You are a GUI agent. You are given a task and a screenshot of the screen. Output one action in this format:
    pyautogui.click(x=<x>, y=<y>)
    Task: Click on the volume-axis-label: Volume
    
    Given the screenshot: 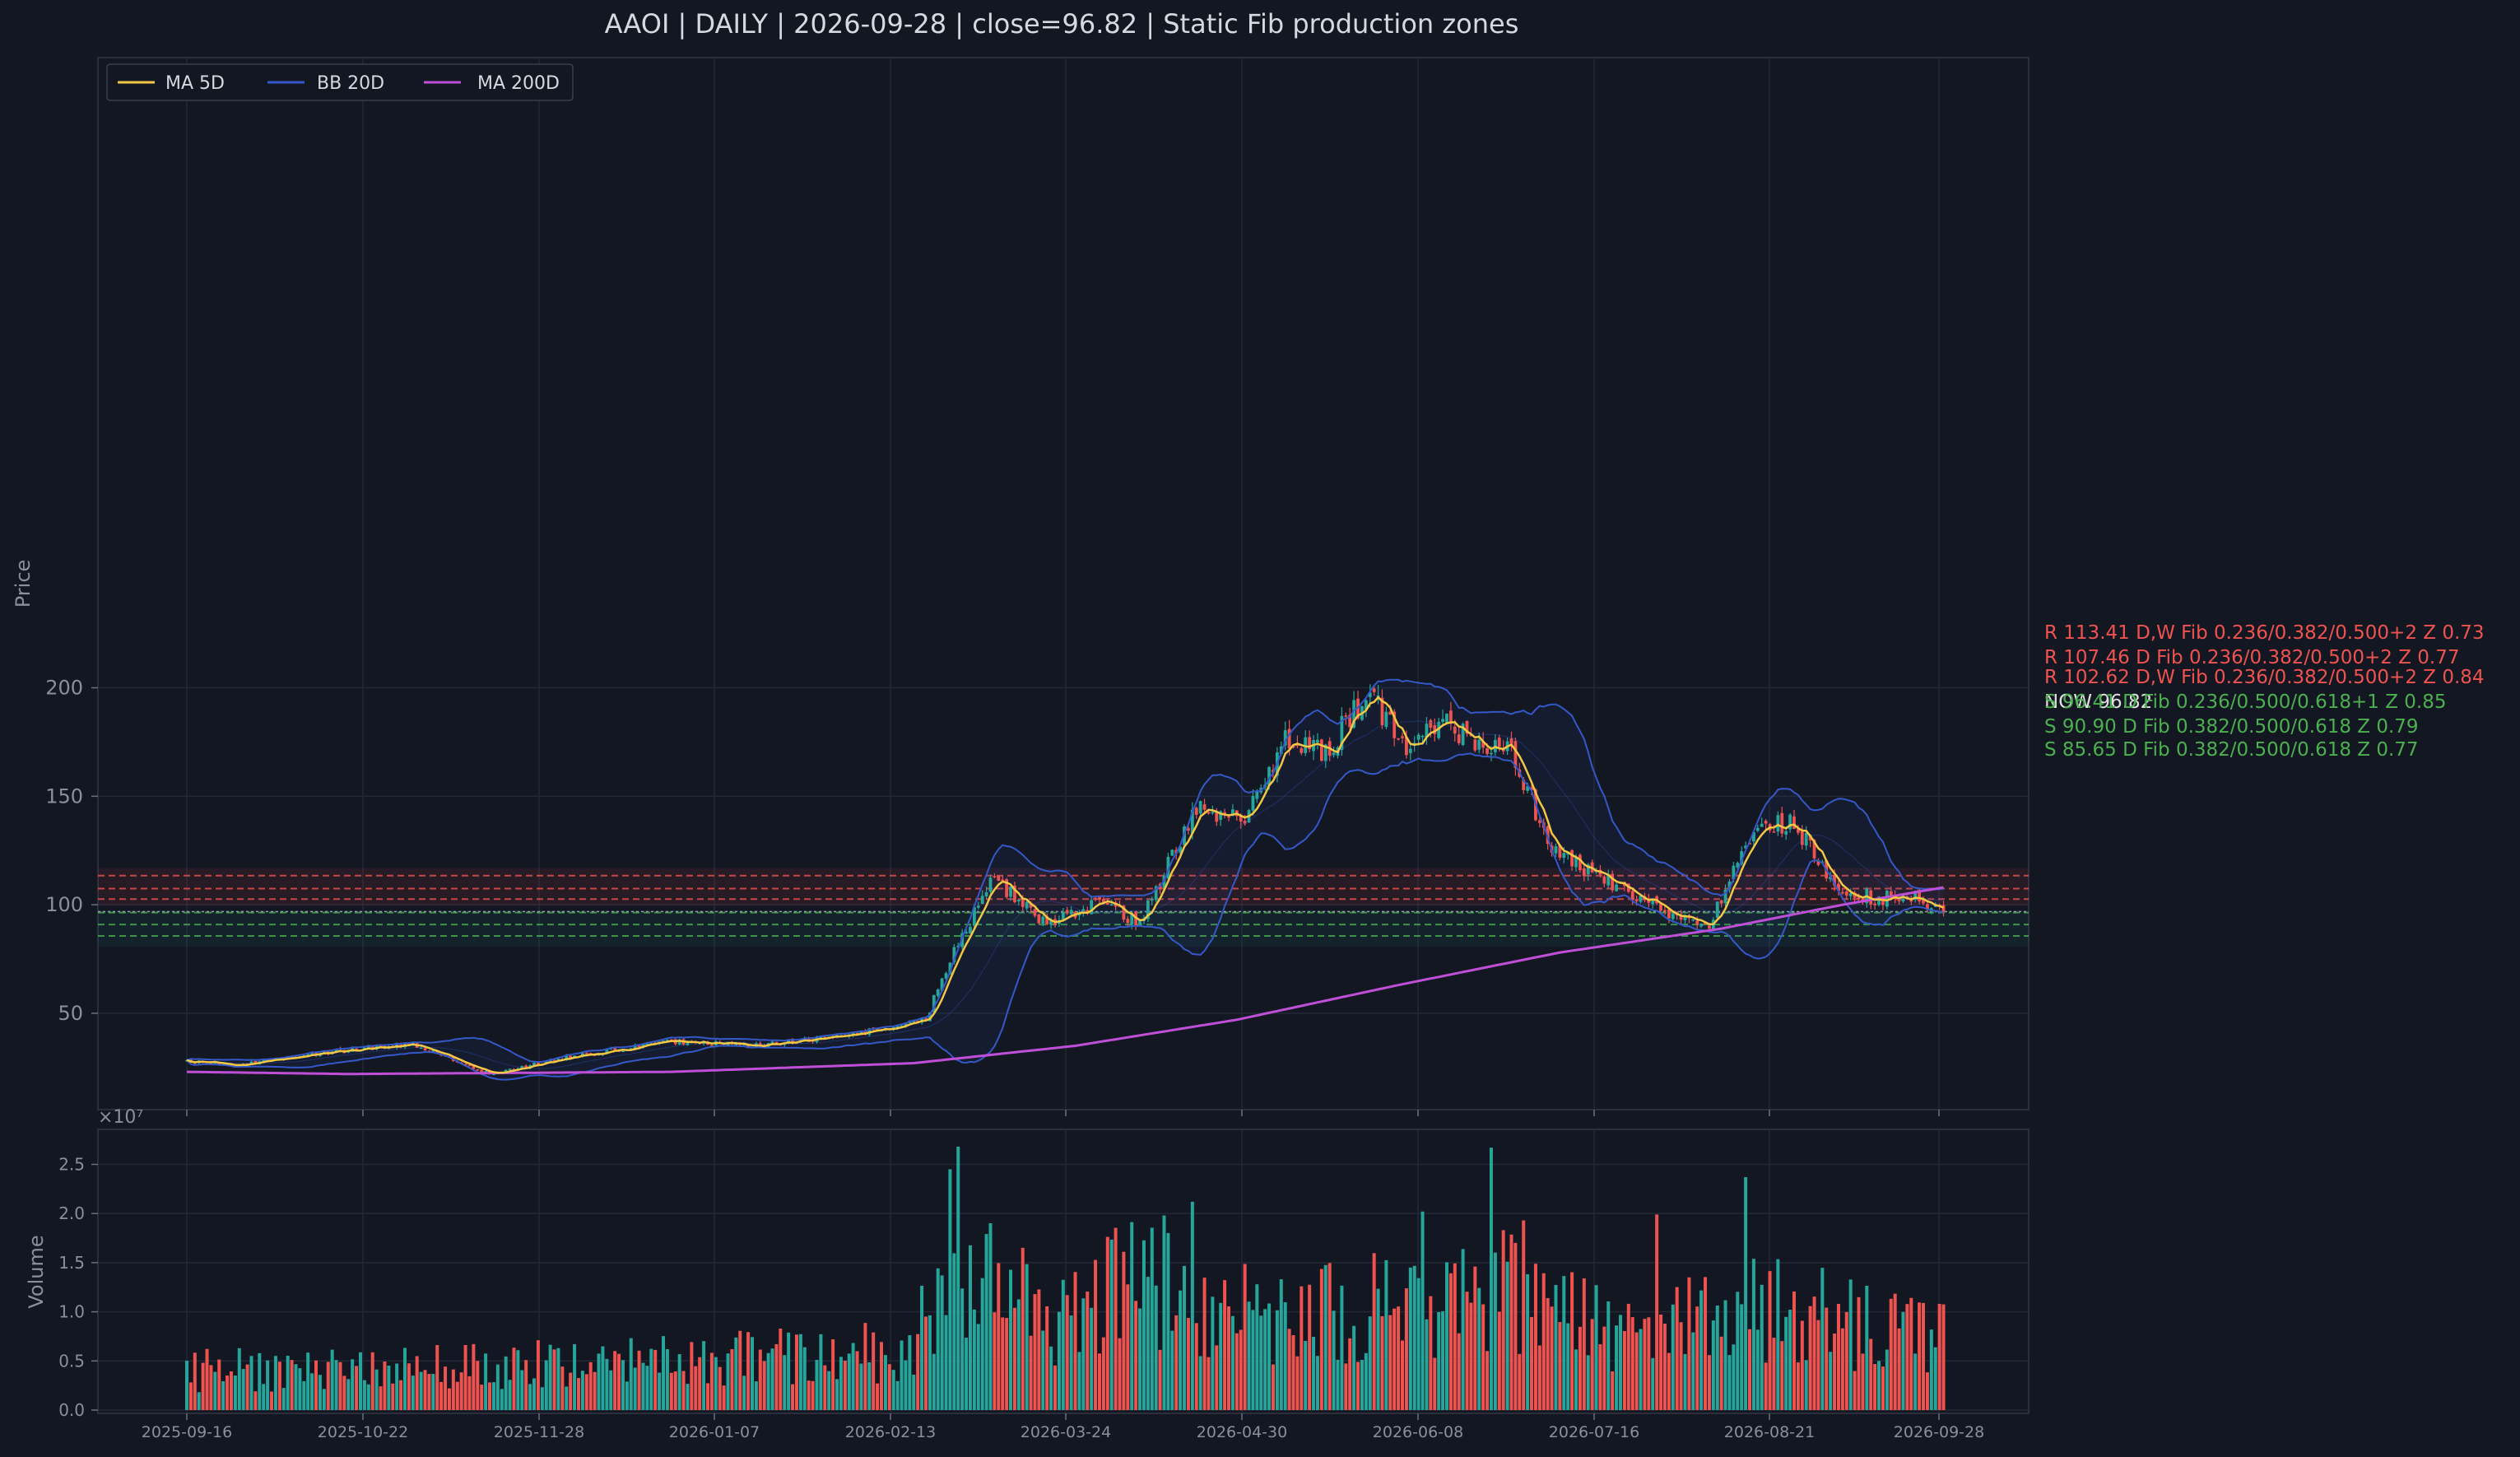 What is the action you would take?
    pyautogui.click(x=36, y=1271)
    